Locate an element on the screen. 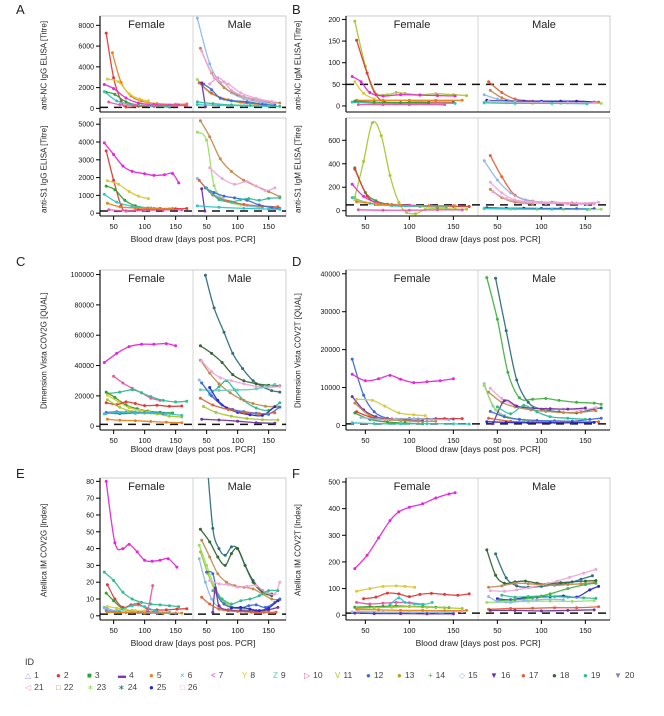 Image resolution: width=664 pixels, height=716 pixels. svg-text: 20 is located at coordinates (90, 583).